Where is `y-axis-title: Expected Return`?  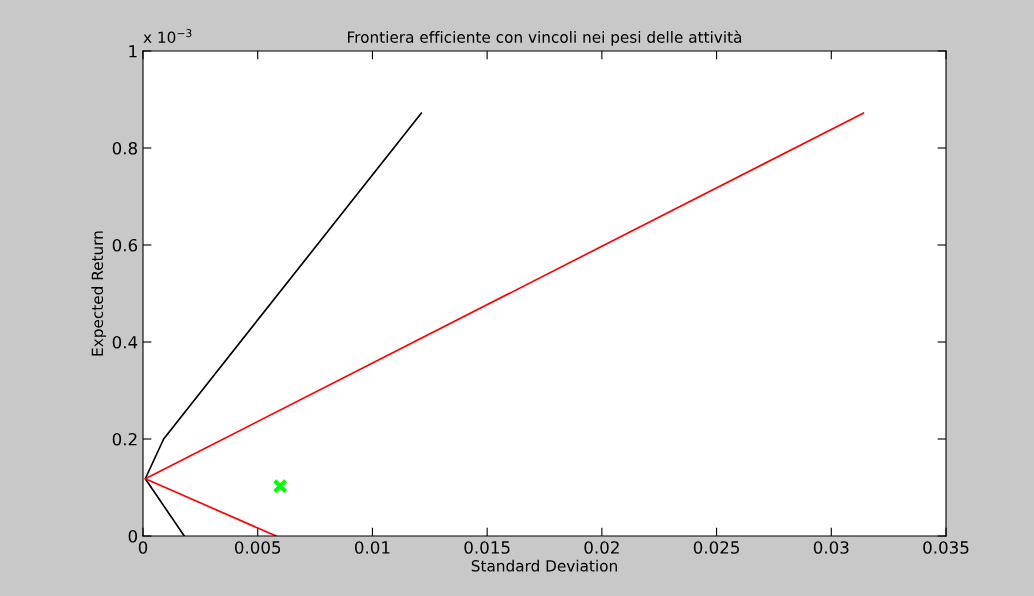 y-axis-title: Expected Return is located at coordinates (99, 293).